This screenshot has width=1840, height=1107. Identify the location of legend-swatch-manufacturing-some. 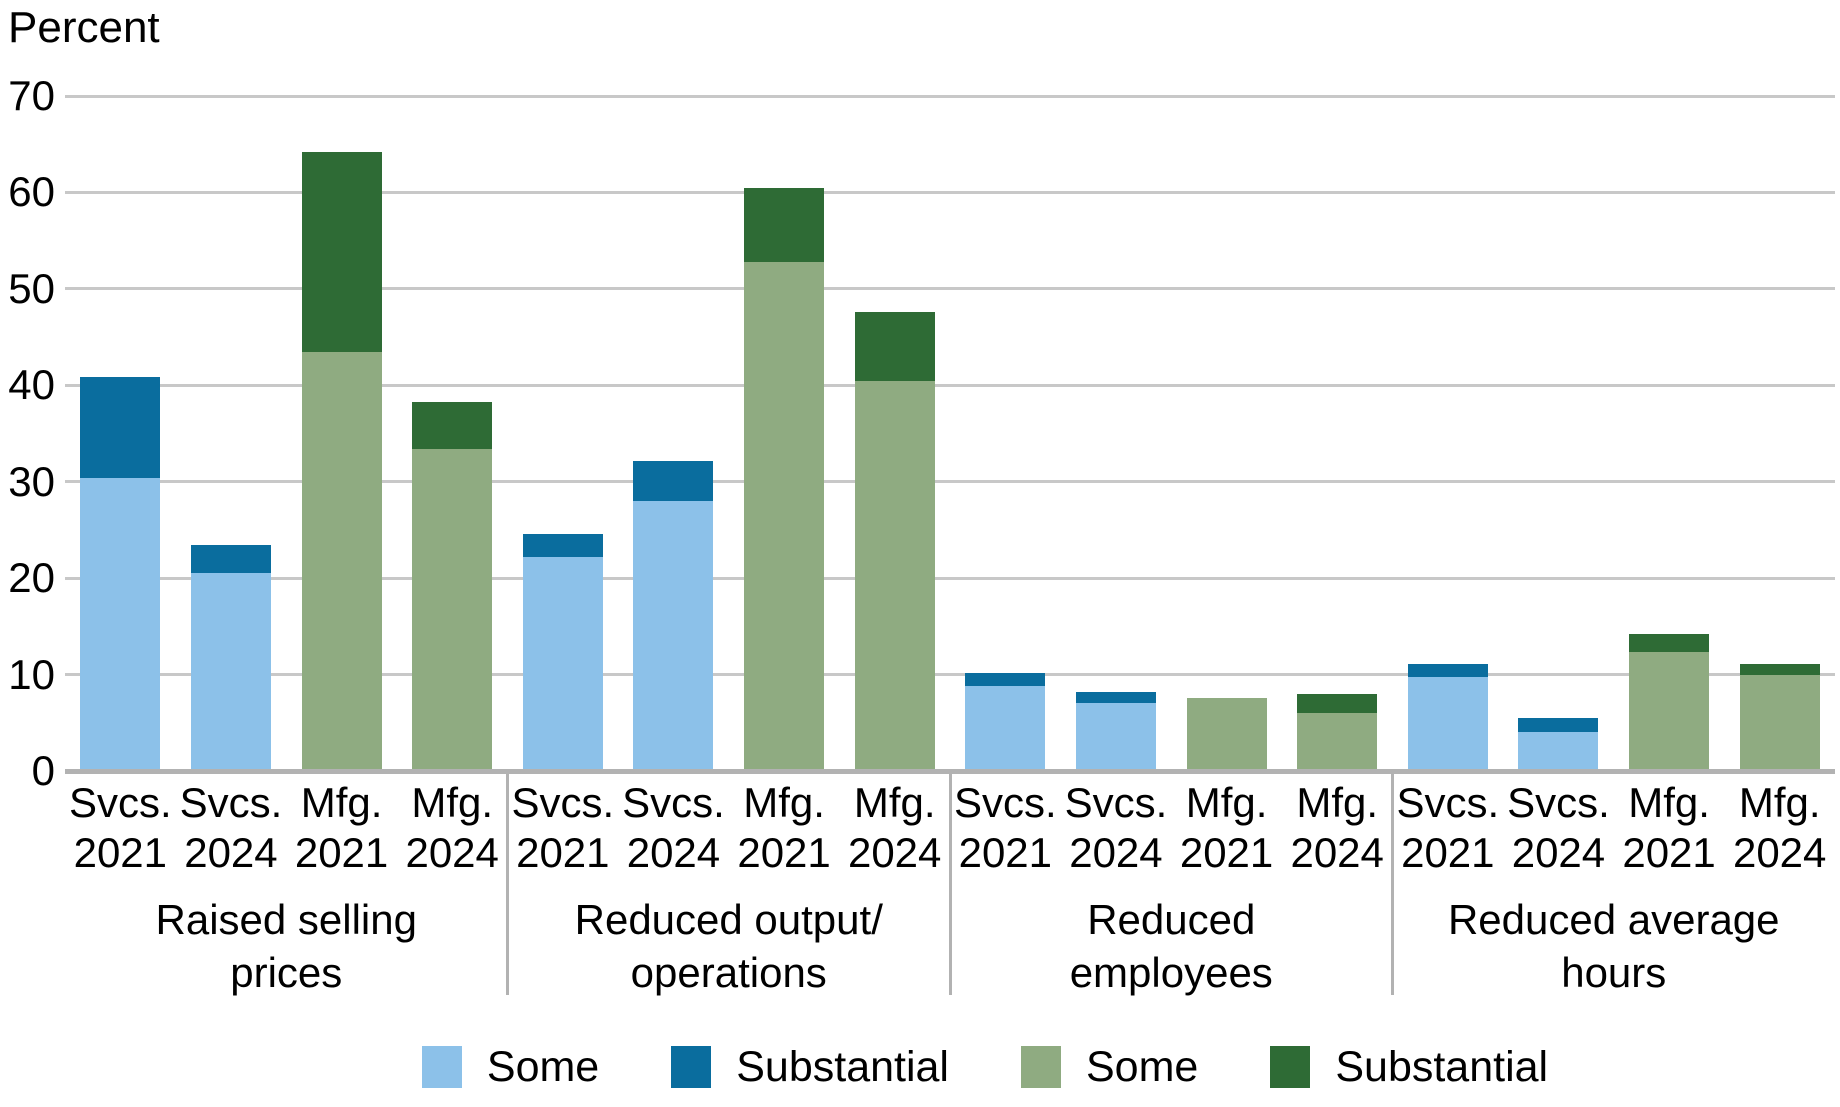
(1041, 1067).